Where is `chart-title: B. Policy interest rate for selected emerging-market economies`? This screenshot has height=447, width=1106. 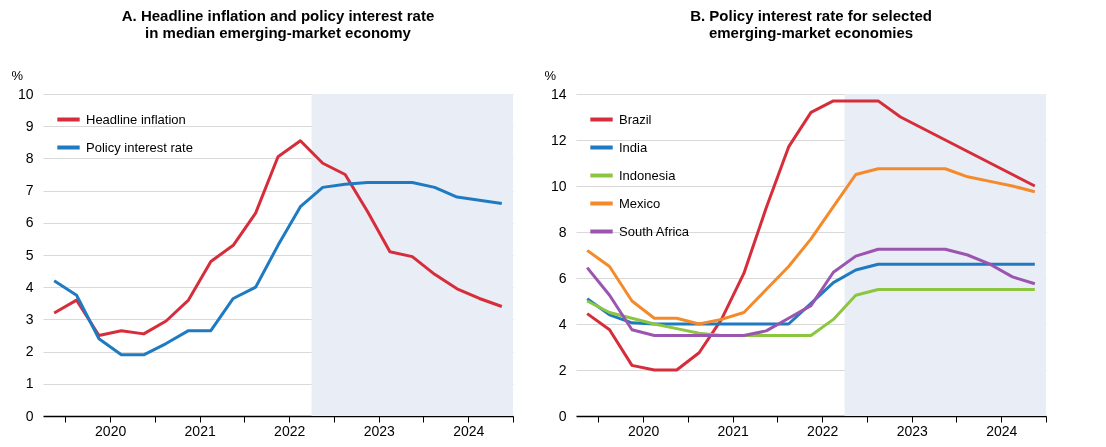 chart-title: B. Policy interest rate for selected emerging-market economies is located at coordinates (811, 24).